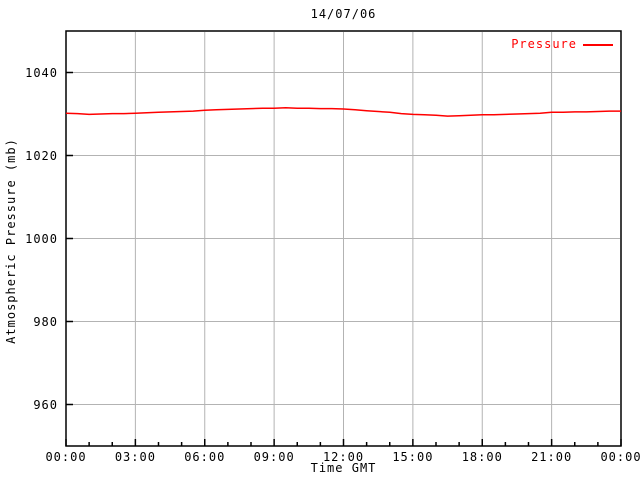 This screenshot has height=480, width=640. I want to click on y-tick-label: 980, so click(45, 321).